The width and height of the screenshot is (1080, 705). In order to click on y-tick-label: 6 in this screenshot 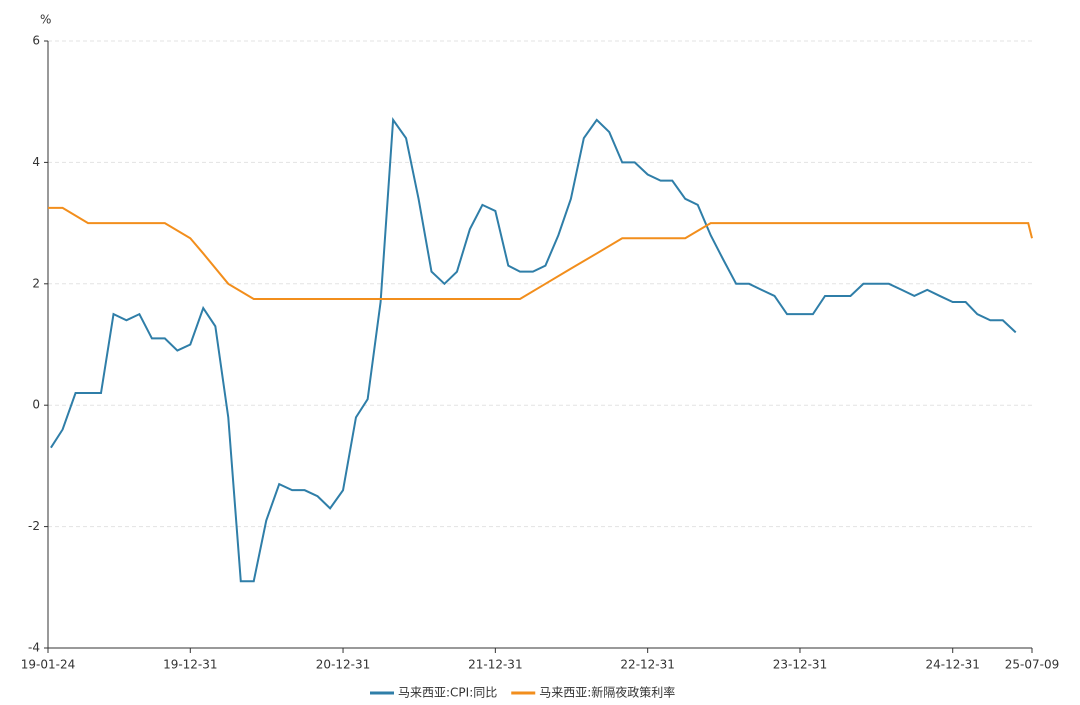, I will do `click(36, 41)`.